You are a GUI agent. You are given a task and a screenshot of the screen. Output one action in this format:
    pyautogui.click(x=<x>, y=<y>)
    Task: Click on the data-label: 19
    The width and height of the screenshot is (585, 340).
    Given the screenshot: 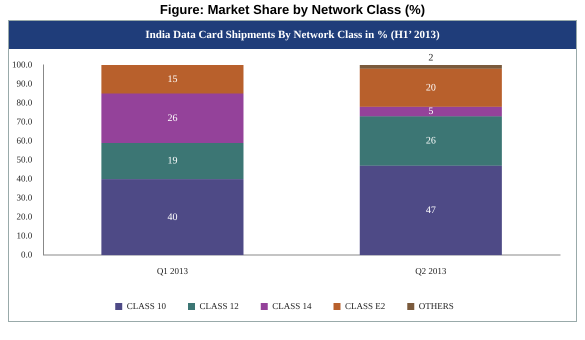 What is the action you would take?
    pyautogui.click(x=172, y=161)
    